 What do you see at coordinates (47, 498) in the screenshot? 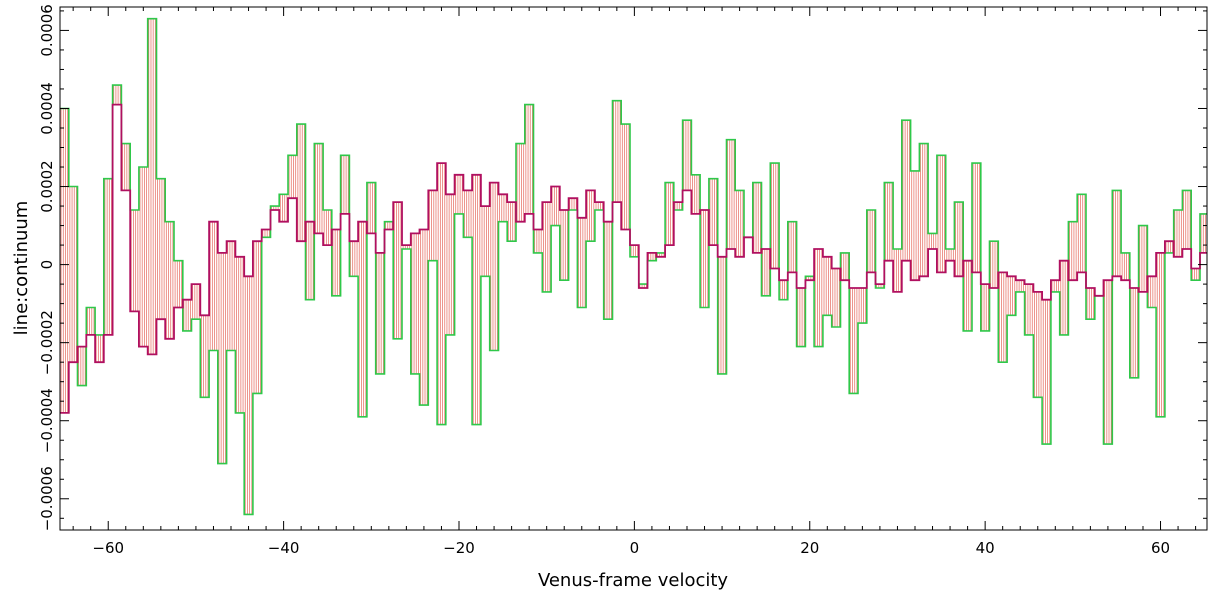
I see `y-tick-label: −0.0006` at bounding box center [47, 498].